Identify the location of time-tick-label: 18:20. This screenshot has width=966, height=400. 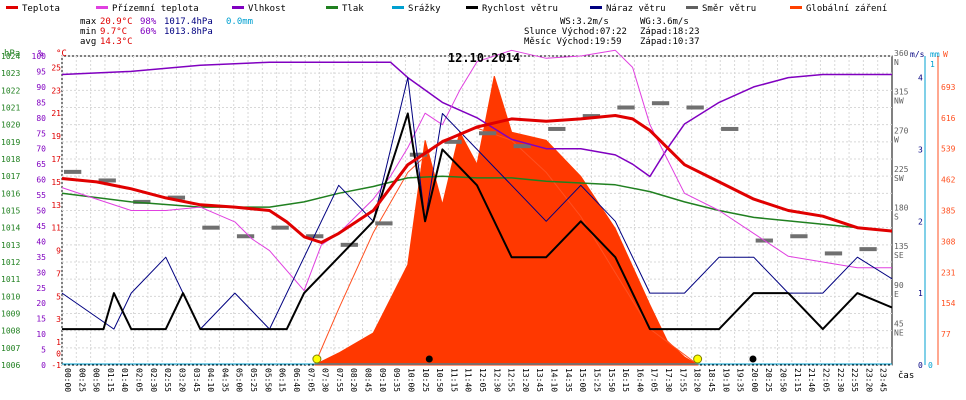
(697, 380).